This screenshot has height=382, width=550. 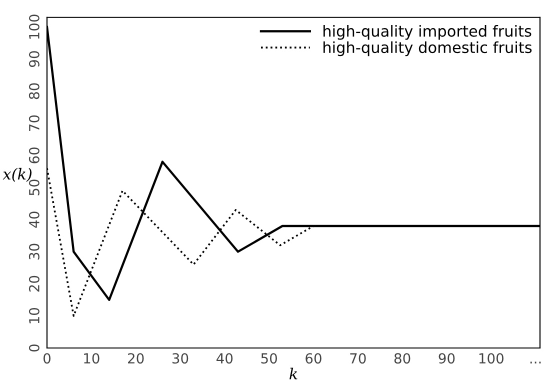 I want to click on x-tick-label: 50, so click(x=269, y=358).